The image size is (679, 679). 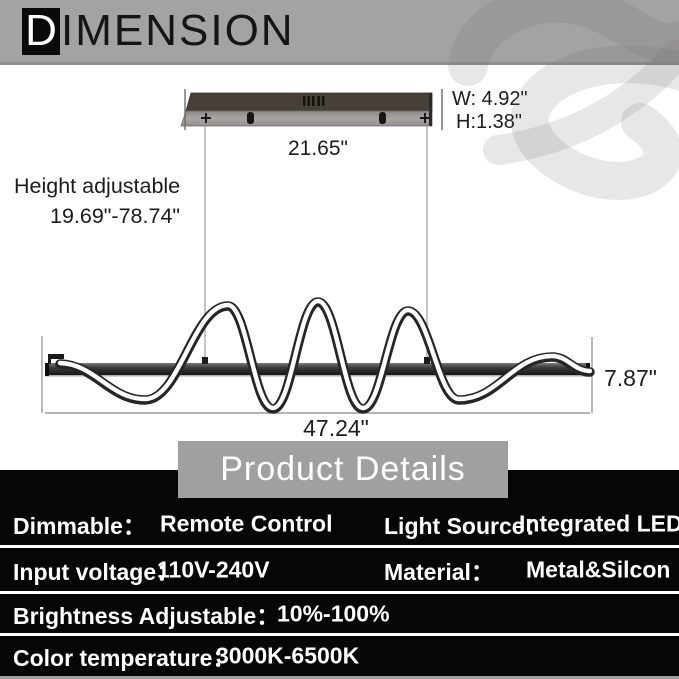 I want to click on product-details-banner: Product Details, so click(x=343, y=469).